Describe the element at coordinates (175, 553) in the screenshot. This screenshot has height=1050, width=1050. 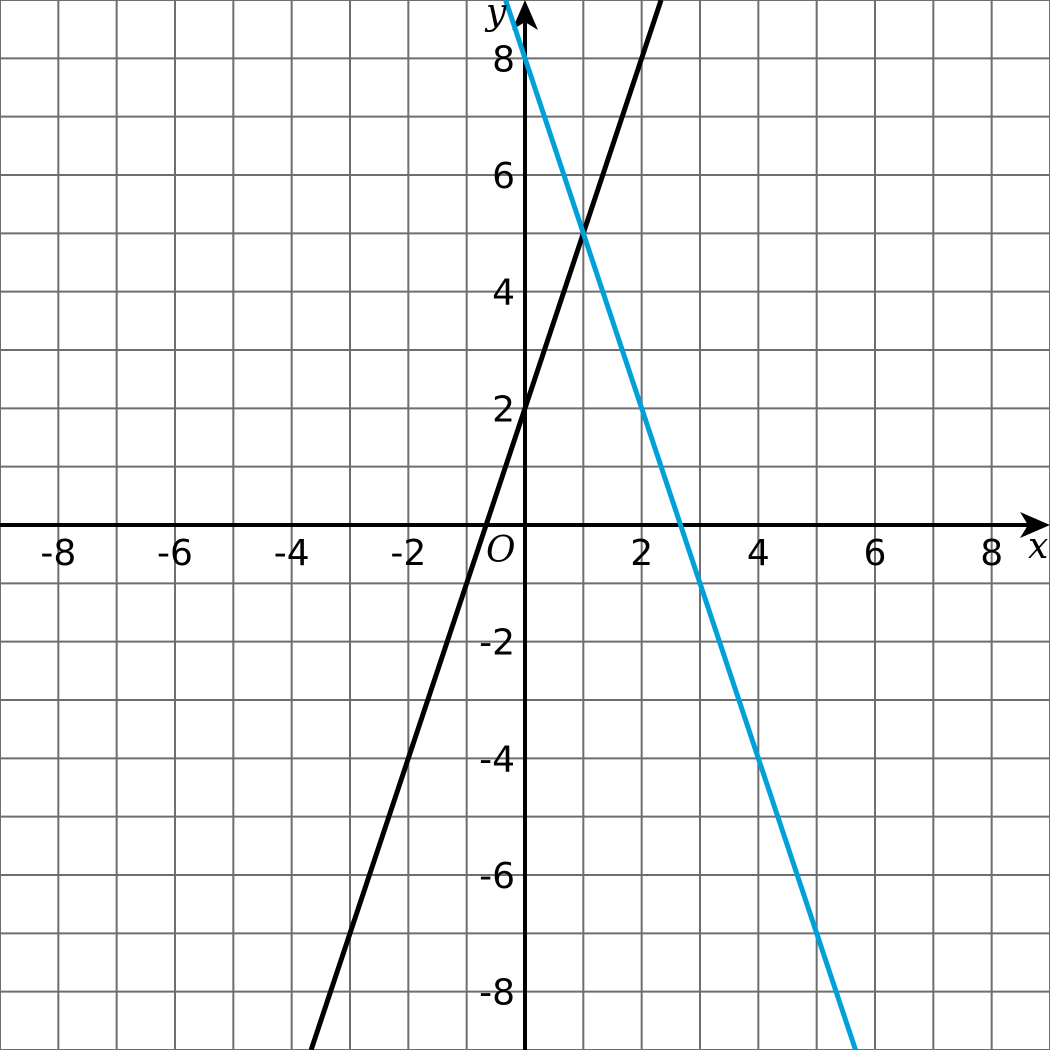
I see `x-tick-label: -6` at that location.